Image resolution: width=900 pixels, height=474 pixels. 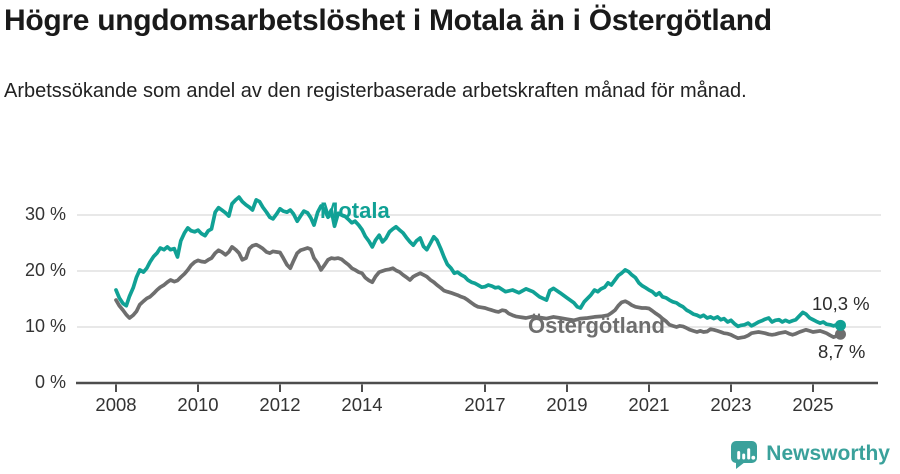 I want to click on newsworthy-logo-text: Newsworthy, so click(x=828, y=453).